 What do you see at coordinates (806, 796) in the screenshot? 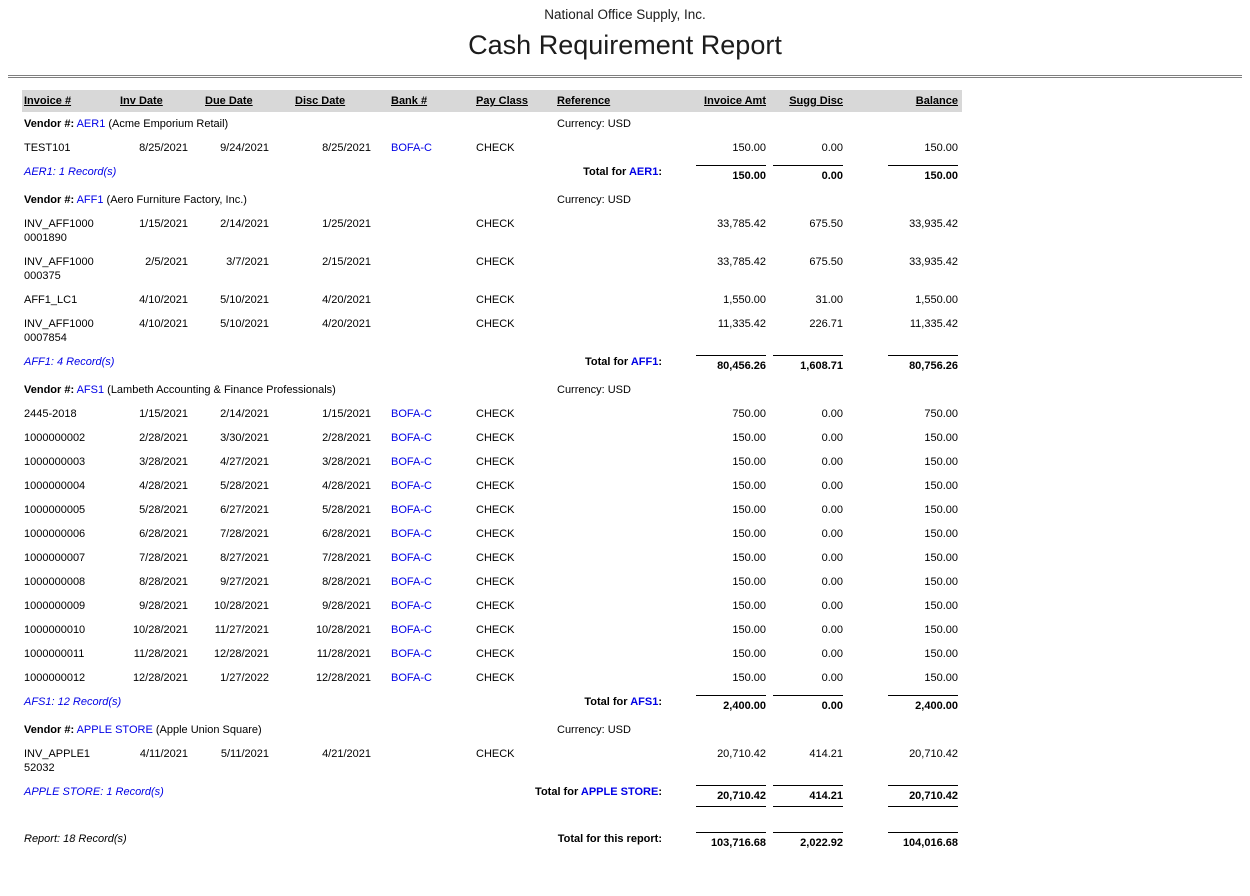
I see `group-total-sugg-disc: 414.21` at bounding box center [806, 796].